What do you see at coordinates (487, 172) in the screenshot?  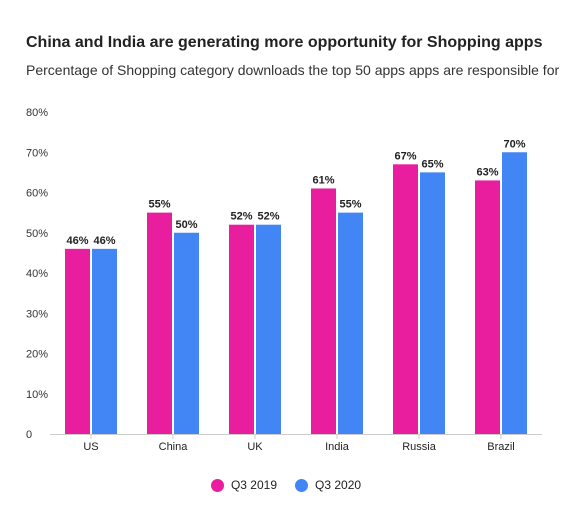 I see `data-label: 63%` at bounding box center [487, 172].